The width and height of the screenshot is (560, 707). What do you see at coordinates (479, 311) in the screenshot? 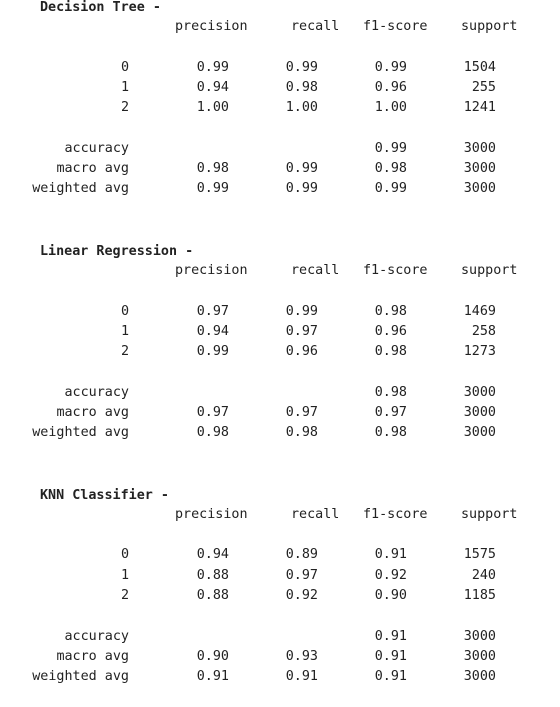
I see `support-value: 1469` at bounding box center [479, 311].